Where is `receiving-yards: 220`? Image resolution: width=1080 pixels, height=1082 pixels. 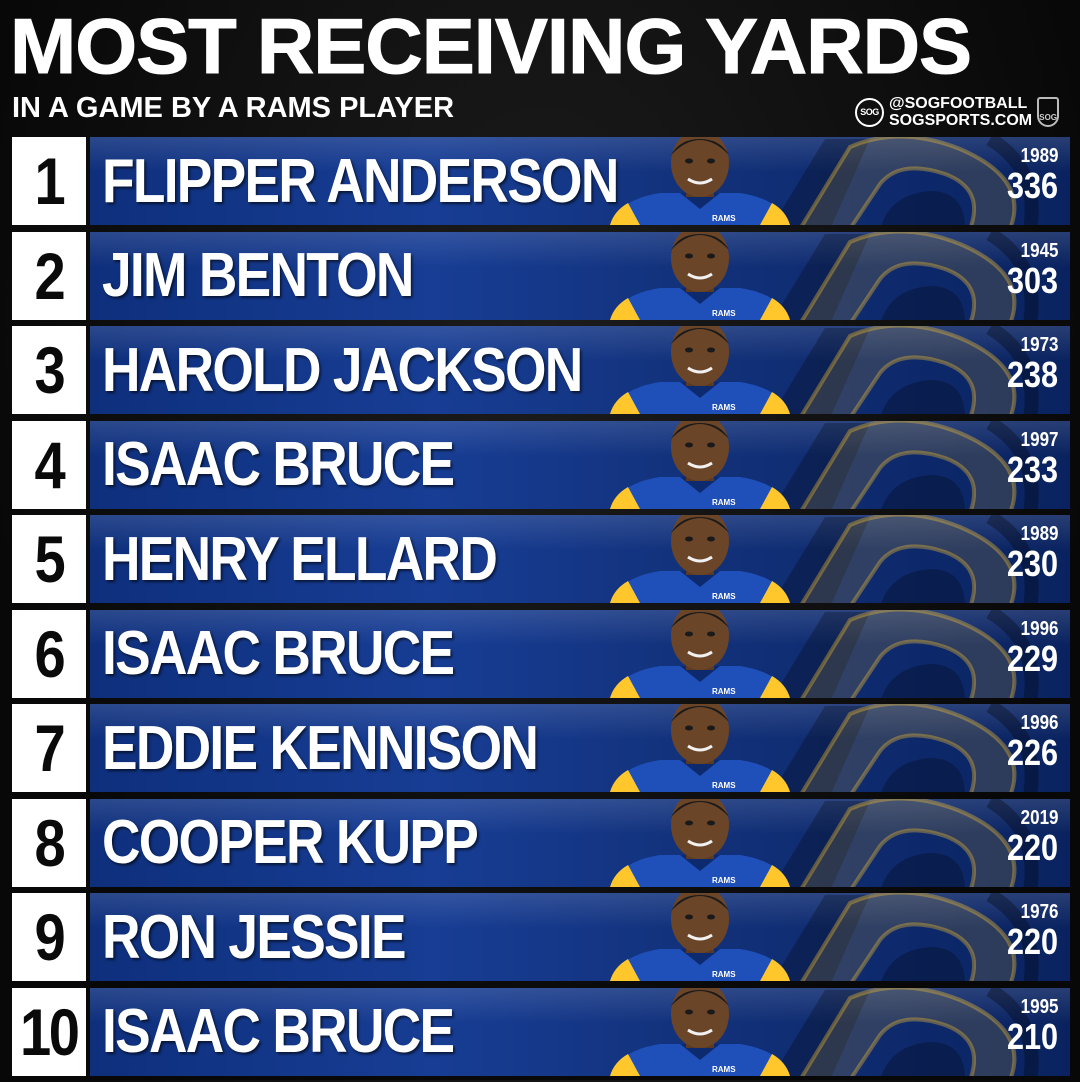 receiving-yards: 220 is located at coordinates (1032, 941).